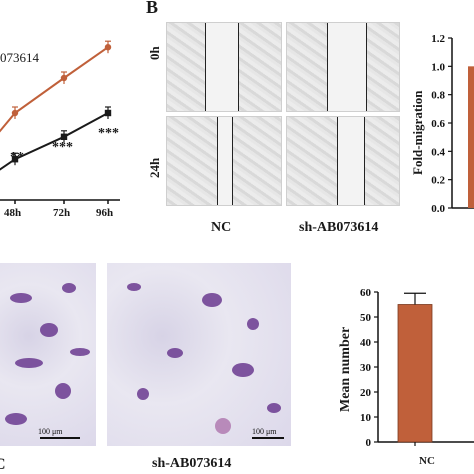 The height and width of the screenshot is (474, 474). What do you see at coordinates (105, 213) in the screenshot?
I see `x-tick-96h: 96h` at bounding box center [105, 213].